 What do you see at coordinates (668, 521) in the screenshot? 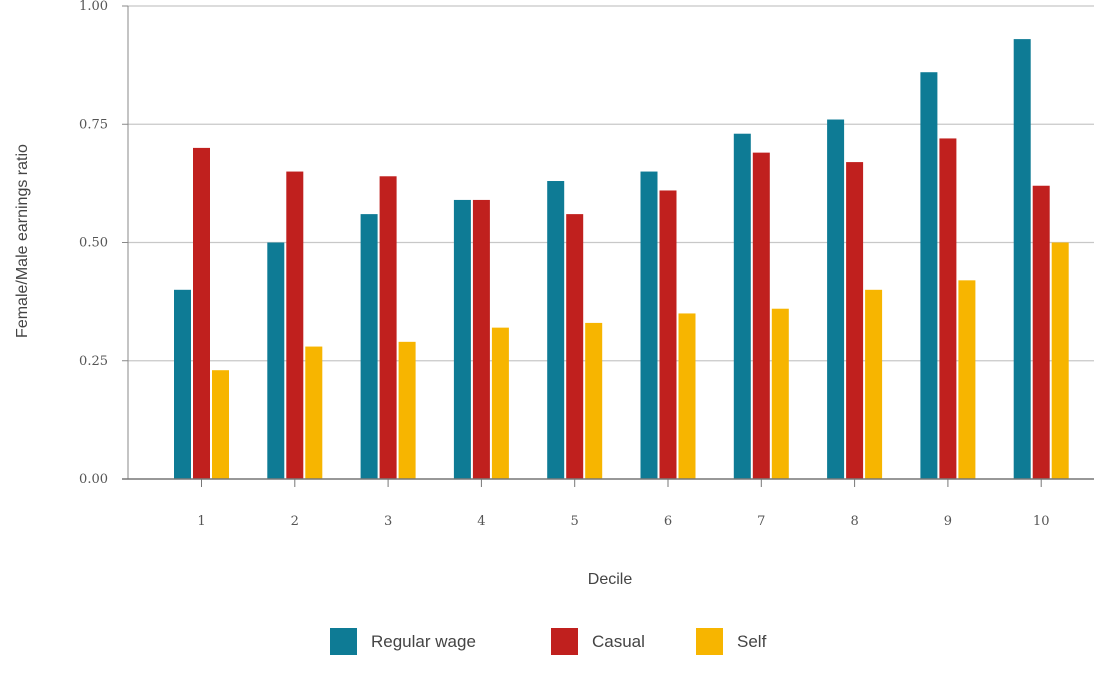
I see `x-tick-label: 6` at bounding box center [668, 521].